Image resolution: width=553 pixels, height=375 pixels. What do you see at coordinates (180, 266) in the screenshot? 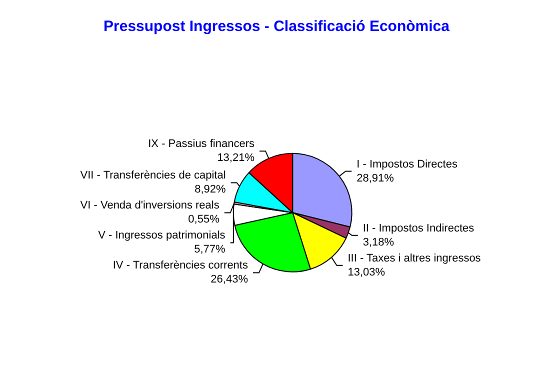
I see `slice-label: IV - Transferències corrents` at bounding box center [180, 266].